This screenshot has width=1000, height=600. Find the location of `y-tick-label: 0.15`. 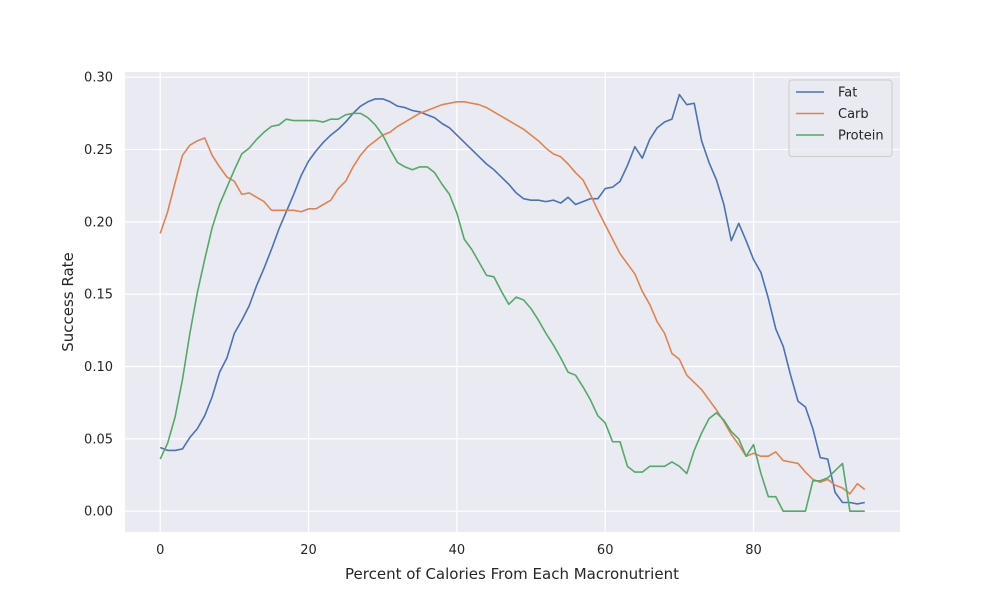

y-tick-label: 0.15 is located at coordinates (98, 295).